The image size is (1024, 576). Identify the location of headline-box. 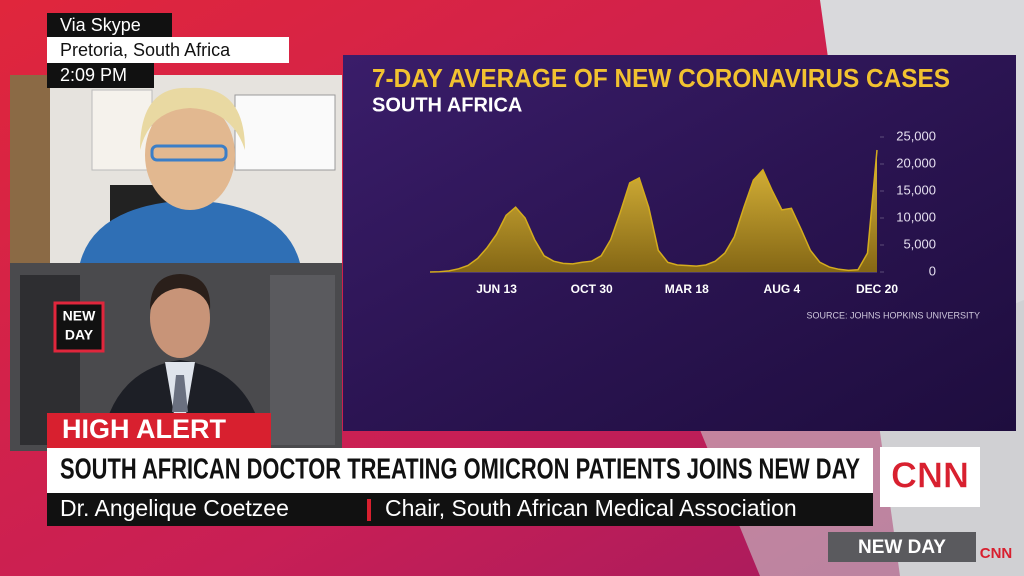
(460, 470).